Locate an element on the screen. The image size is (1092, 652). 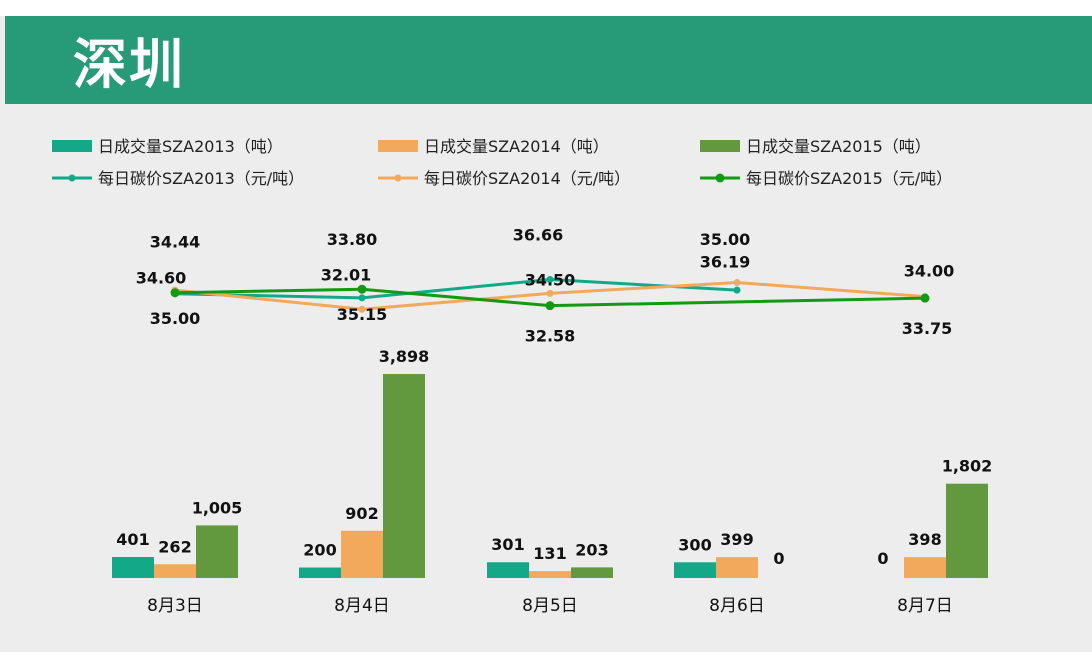
price-label-2-1: 35.00 is located at coordinates (175, 318).